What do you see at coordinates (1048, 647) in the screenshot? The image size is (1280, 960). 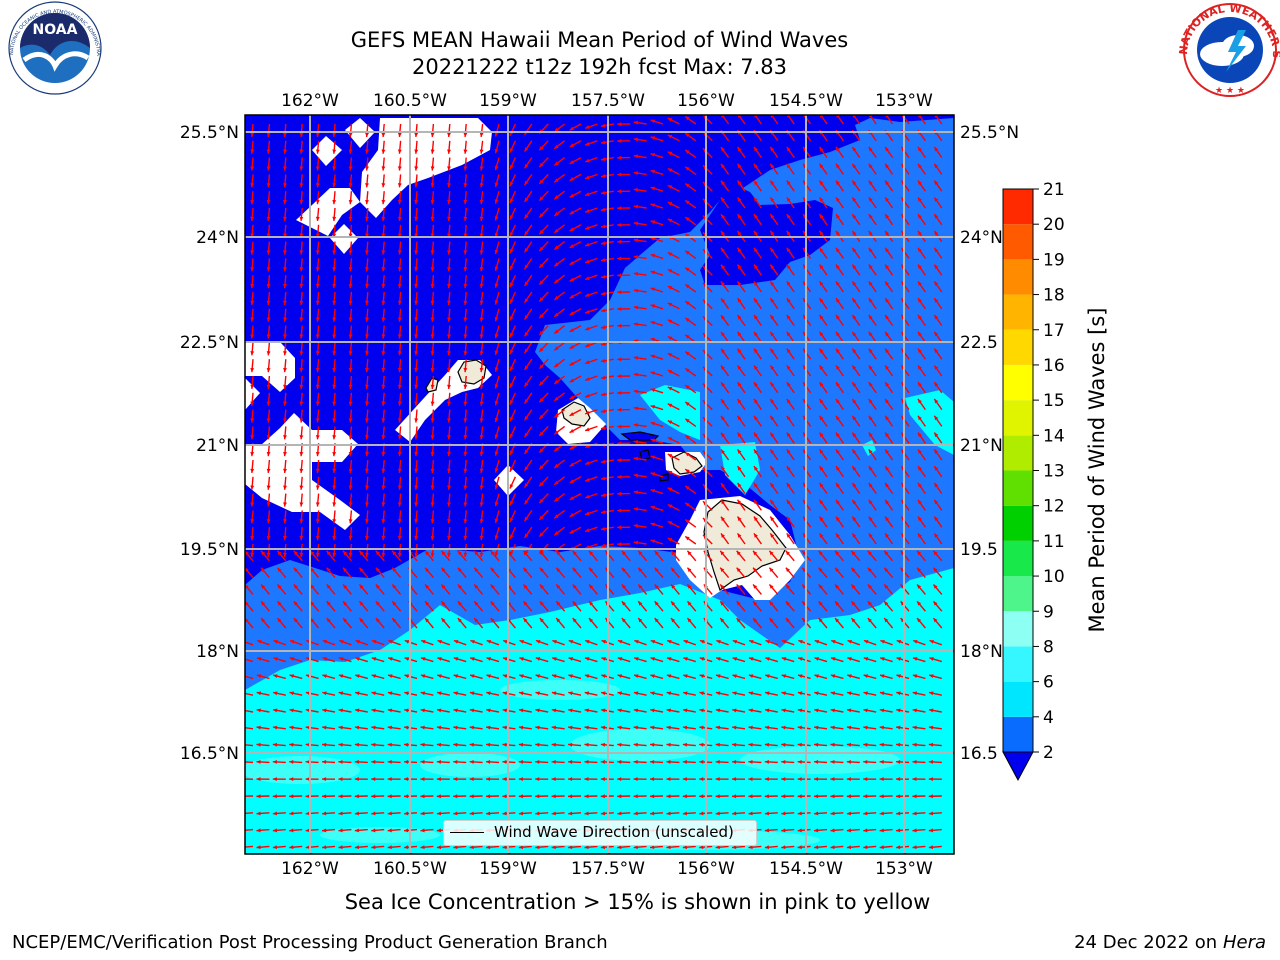 I see `colorbar-tick-label: 8` at bounding box center [1048, 647].